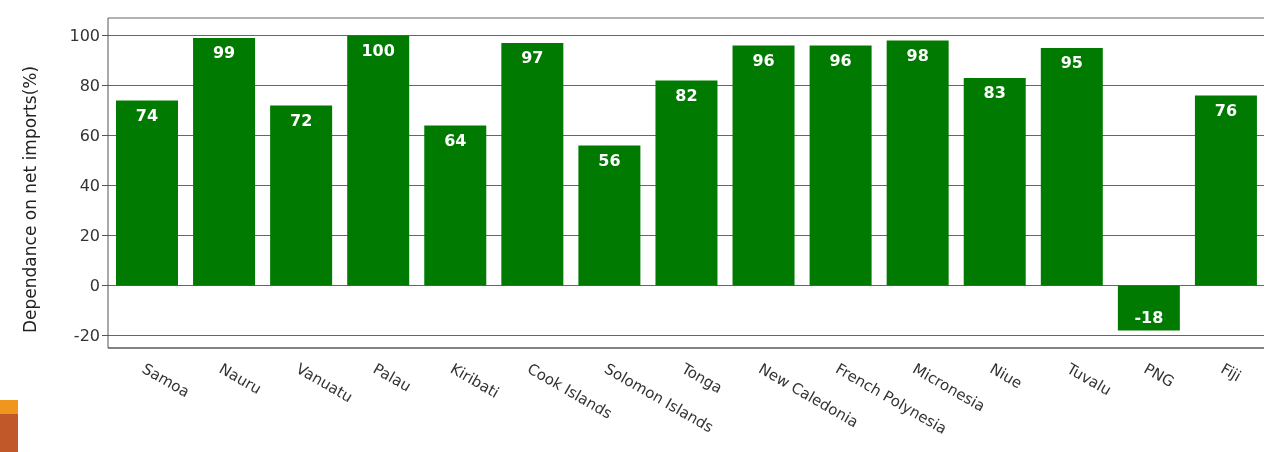 The height and width of the screenshot is (452, 1280). What do you see at coordinates (30, 199) in the screenshot?
I see `y-axis-title: Dependance on net imports(%)` at bounding box center [30, 199].